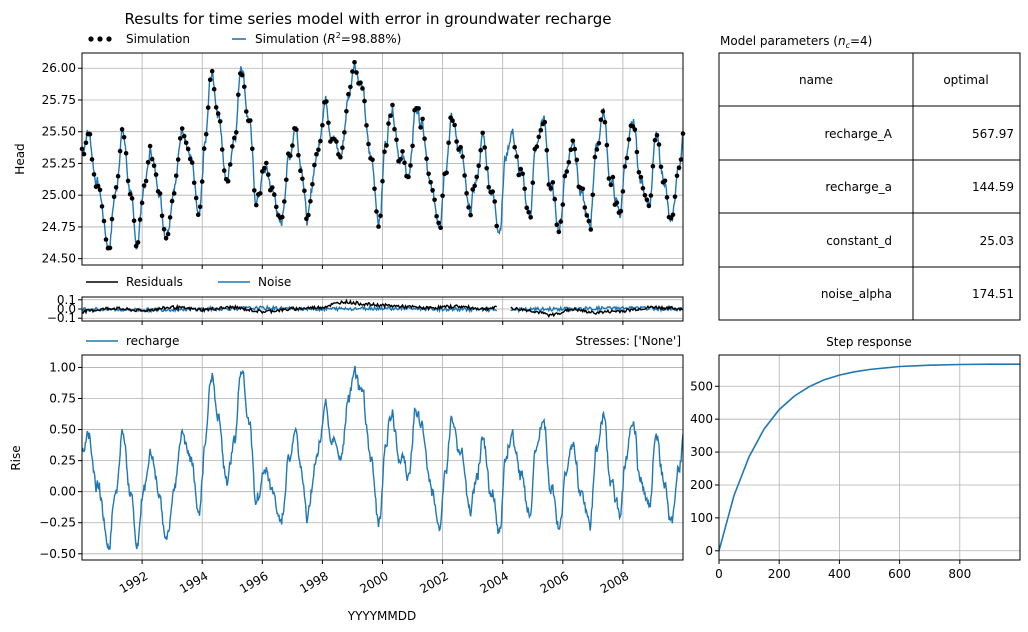 The height and width of the screenshot is (632, 1028). Describe the element at coordinates (66, 309) in the screenshot. I see `residual-ytick-label: 0.0` at that location.